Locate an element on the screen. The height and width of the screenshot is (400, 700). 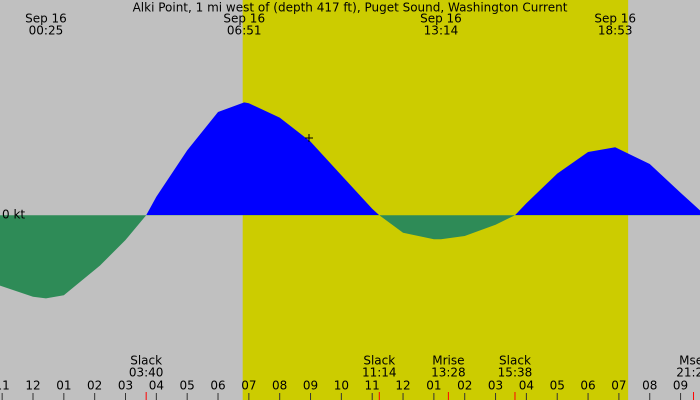
time-label: 13:14 is located at coordinates (441, 31).